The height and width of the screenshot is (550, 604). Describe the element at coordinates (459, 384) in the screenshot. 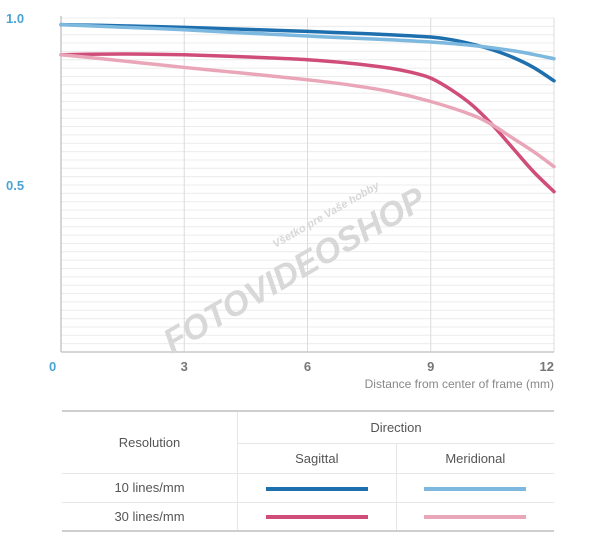

I see `x-axis-label: Distance from center of frame (mm)` at that location.